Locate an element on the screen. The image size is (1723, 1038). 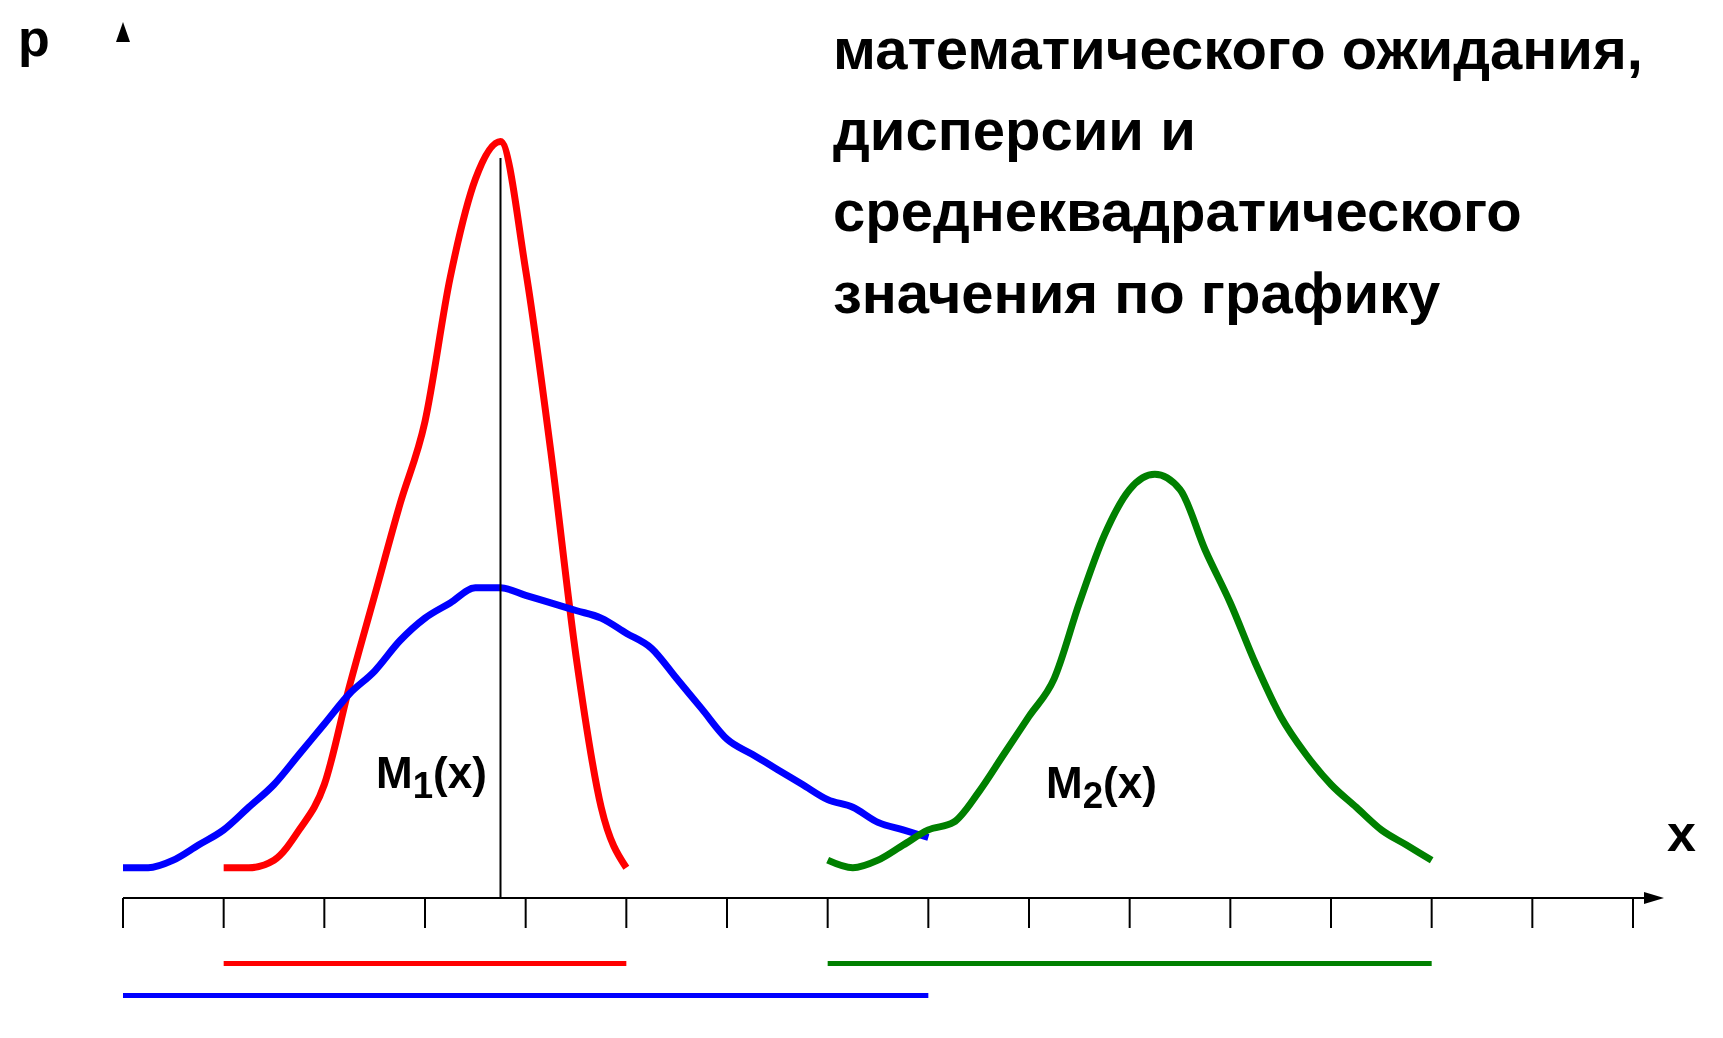
annotation: M$_{1}$(x) is located at coordinates (431, 777).